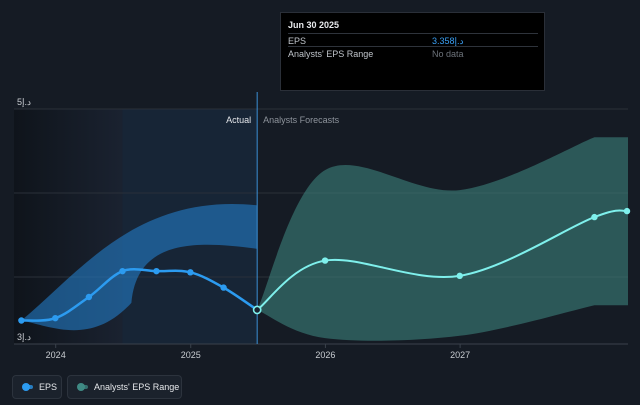  Describe the element at coordinates (460, 355) in the screenshot. I see `x-tick-label: 2027` at that location.